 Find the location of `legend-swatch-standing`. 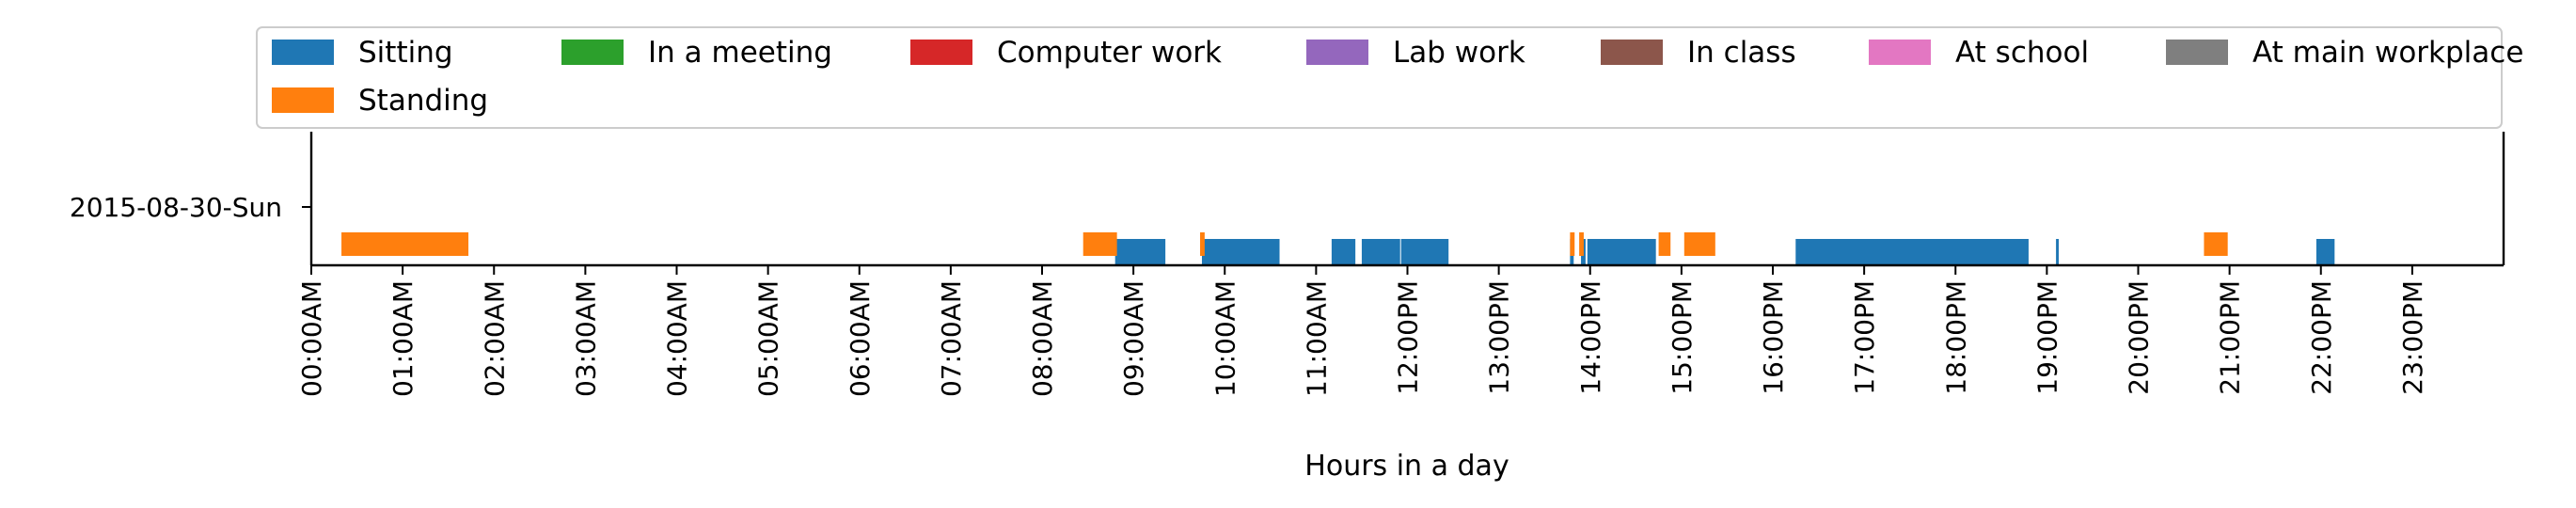

legend-swatch-standing is located at coordinates (303, 100).